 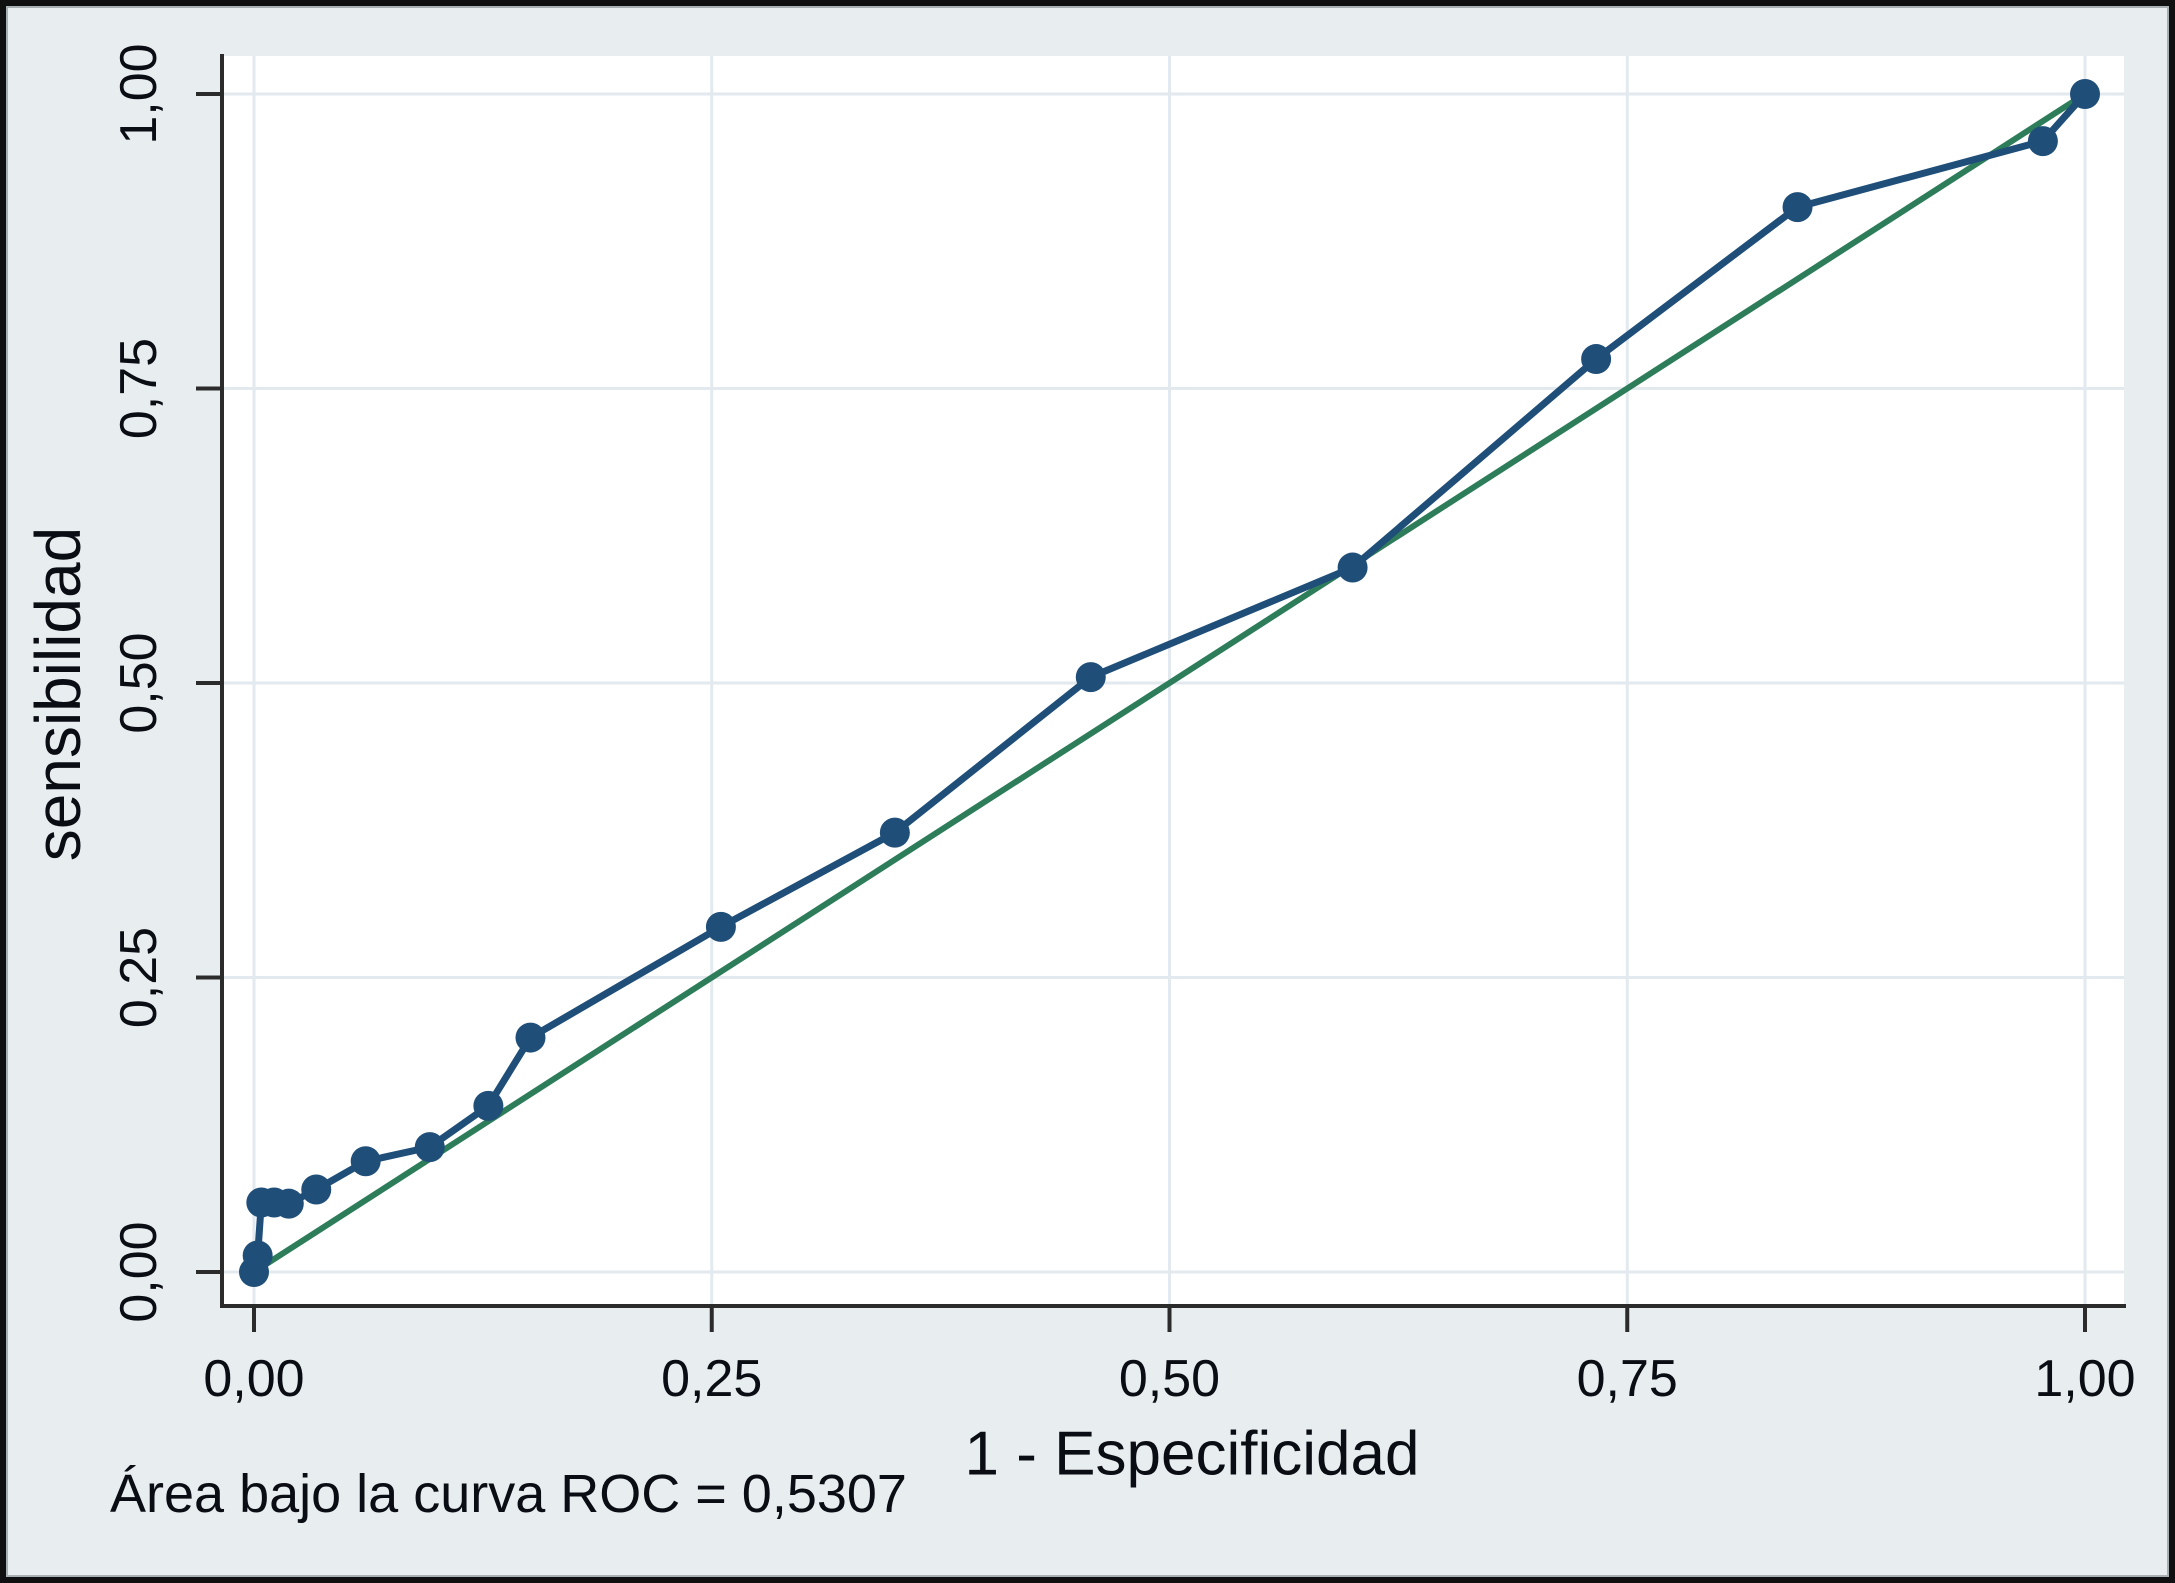 I want to click on y-axis-label: sensibilidad, so click(x=58, y=694).